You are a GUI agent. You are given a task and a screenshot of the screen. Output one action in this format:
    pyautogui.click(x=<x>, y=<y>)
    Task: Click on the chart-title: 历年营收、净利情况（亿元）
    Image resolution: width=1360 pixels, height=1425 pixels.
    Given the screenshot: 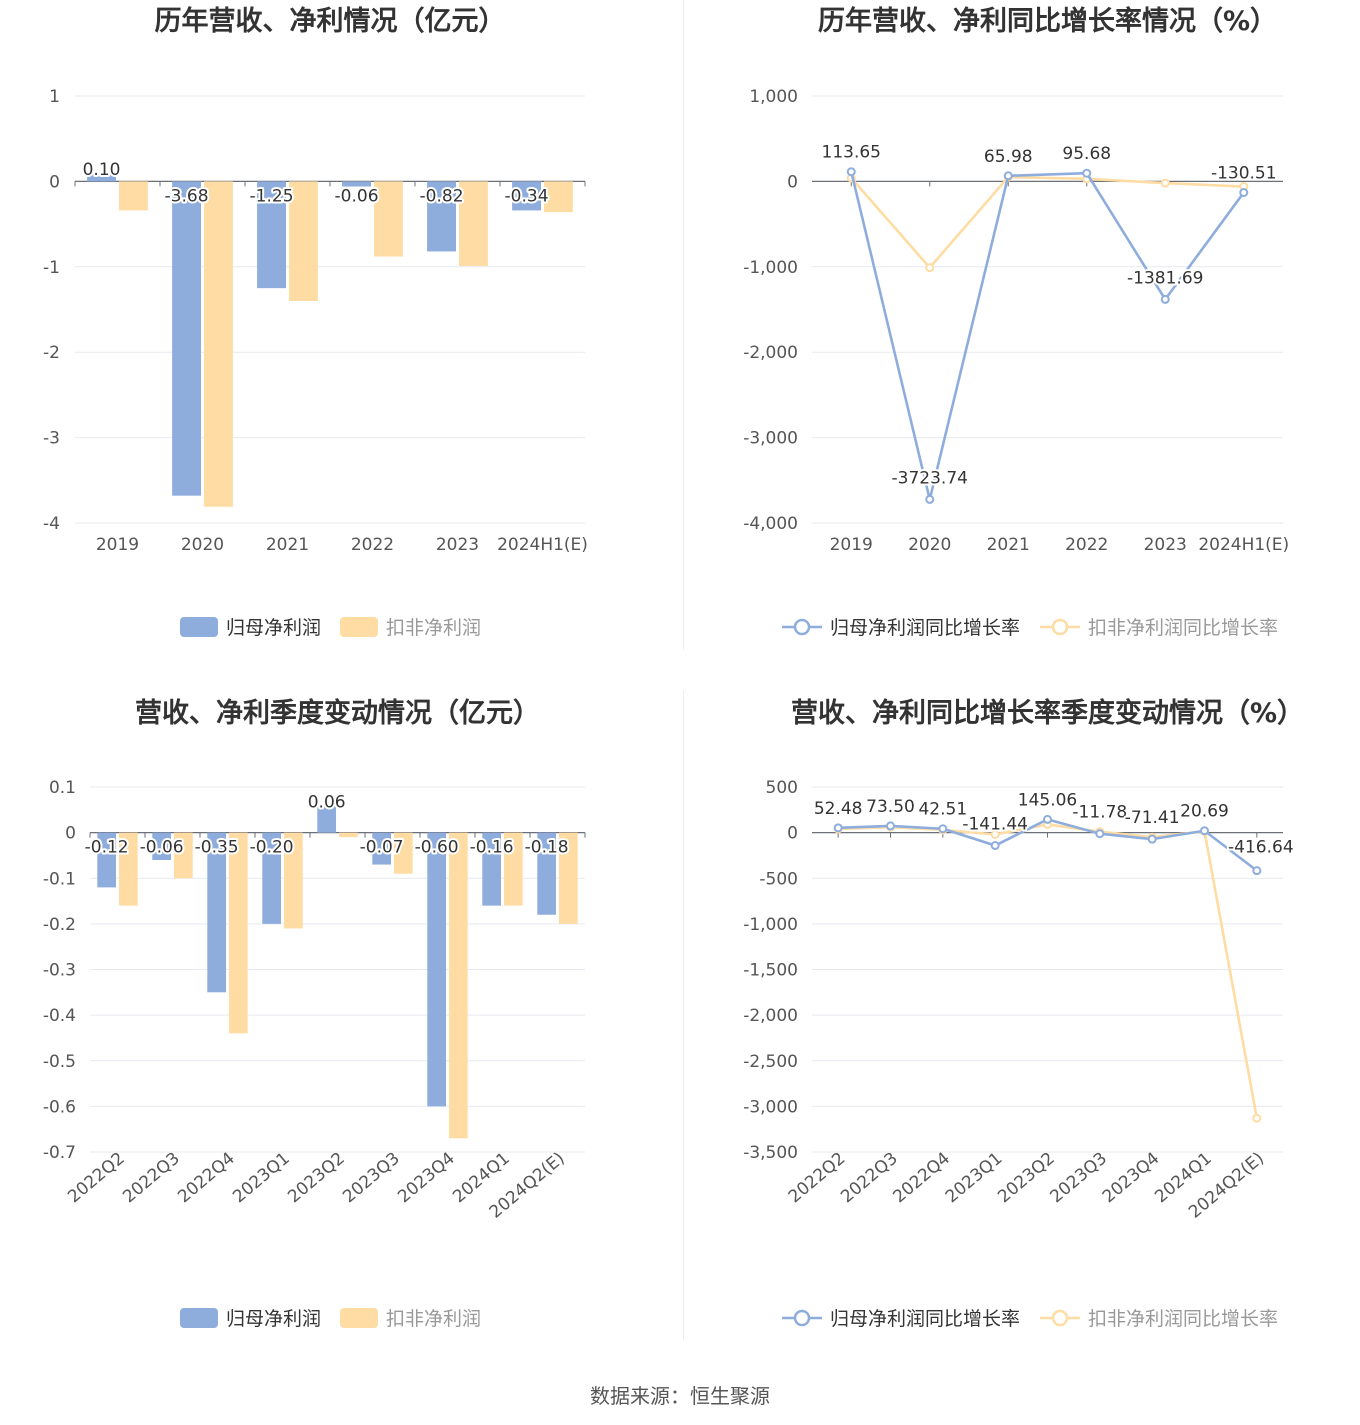 What is the action you would take?
    pyautogui.click(x=330, y=21)
    